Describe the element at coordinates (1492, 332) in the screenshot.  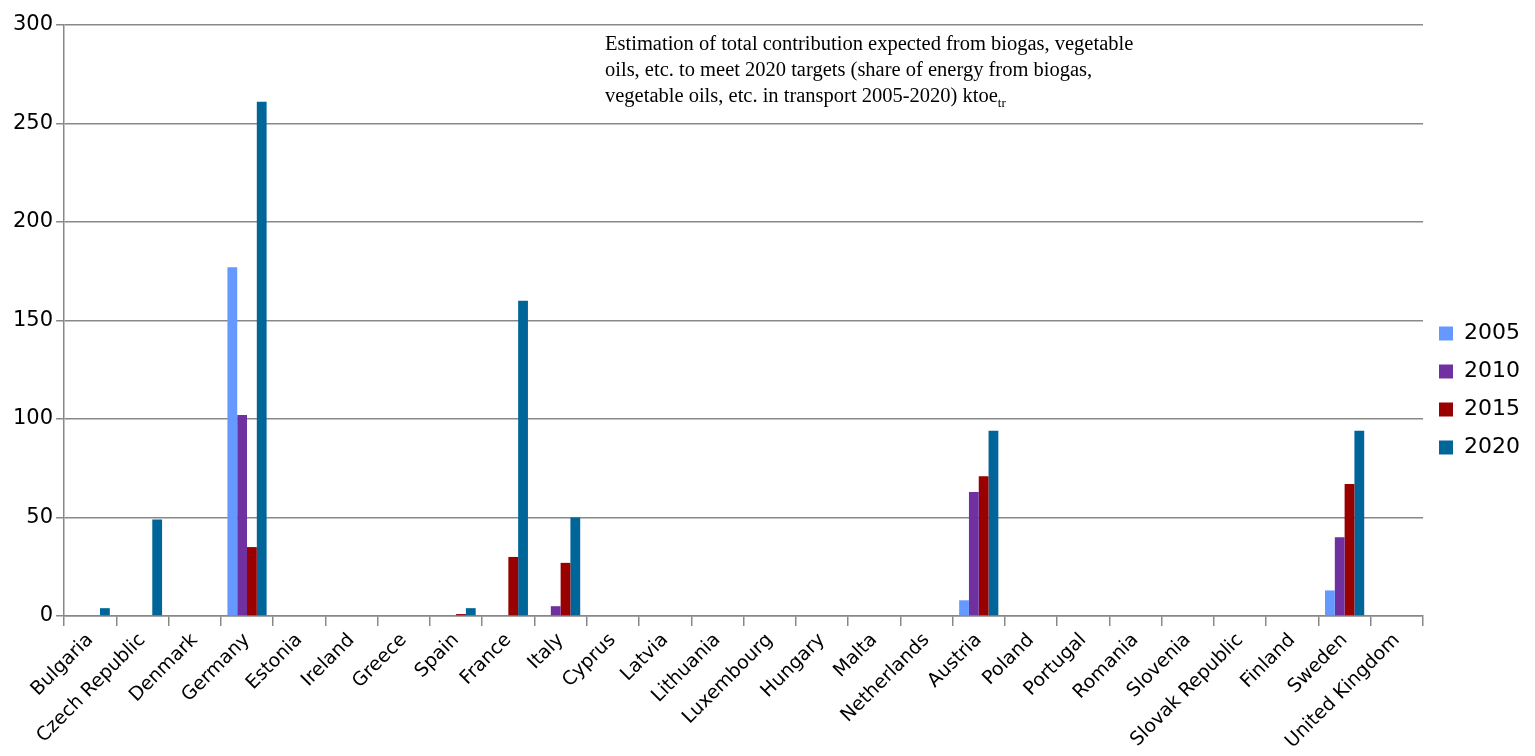
I see `legend-label: 2005` at that location.